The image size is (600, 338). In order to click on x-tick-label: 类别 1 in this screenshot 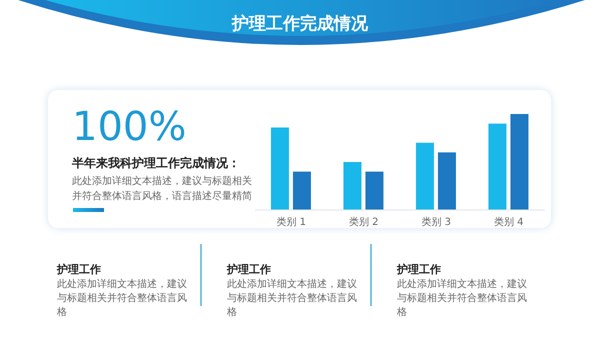, I will do `click(291, 222)`.